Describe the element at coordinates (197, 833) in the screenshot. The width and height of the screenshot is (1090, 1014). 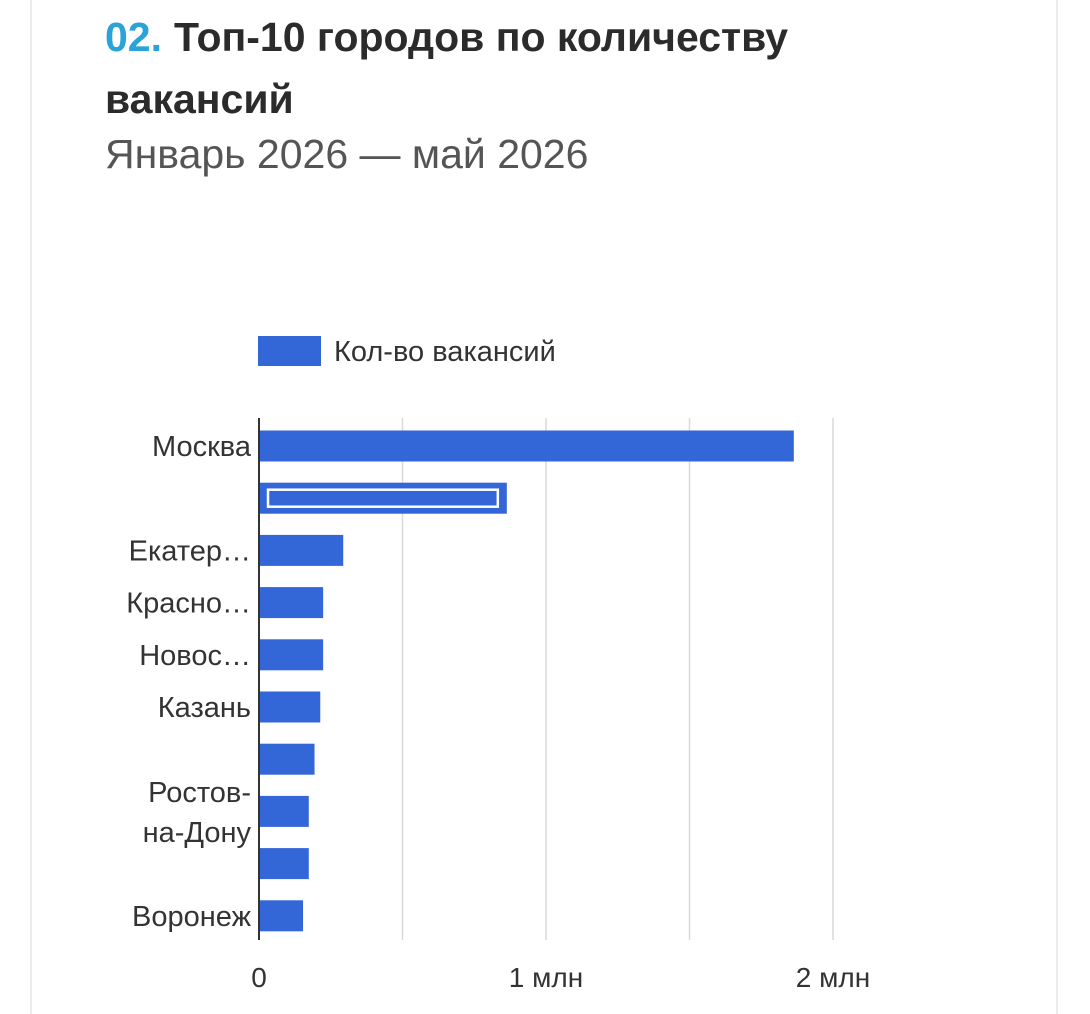
I see `category-label: на-Дону` at that location.